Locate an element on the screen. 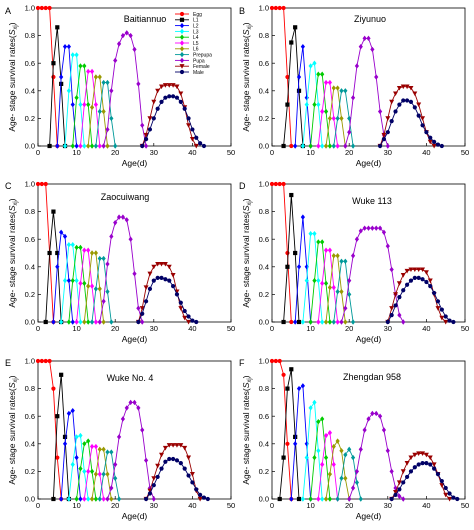 The height and width of the screenshot is (530, 474). series-male is located at coordinates (167, 300).